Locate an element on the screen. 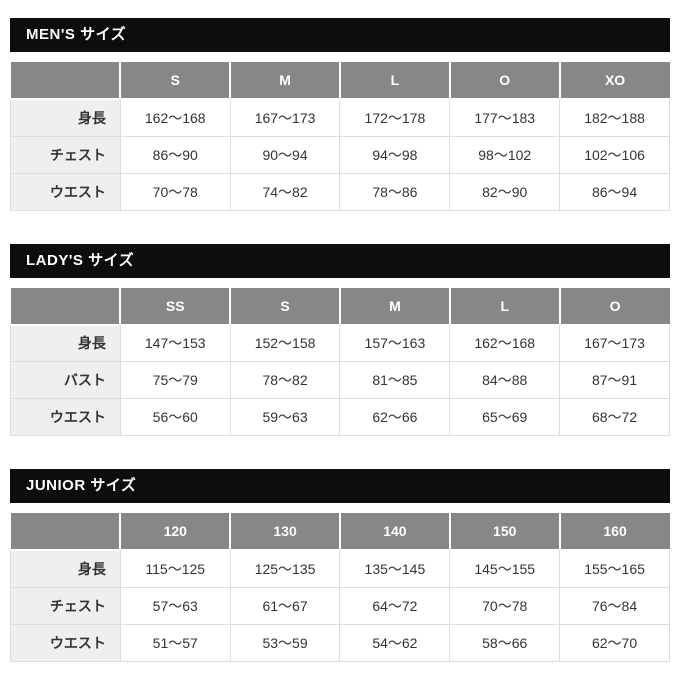 This screenshot has width=680, height=680. section-title: LADY'S サイズ is located at coordinates (80, 260).